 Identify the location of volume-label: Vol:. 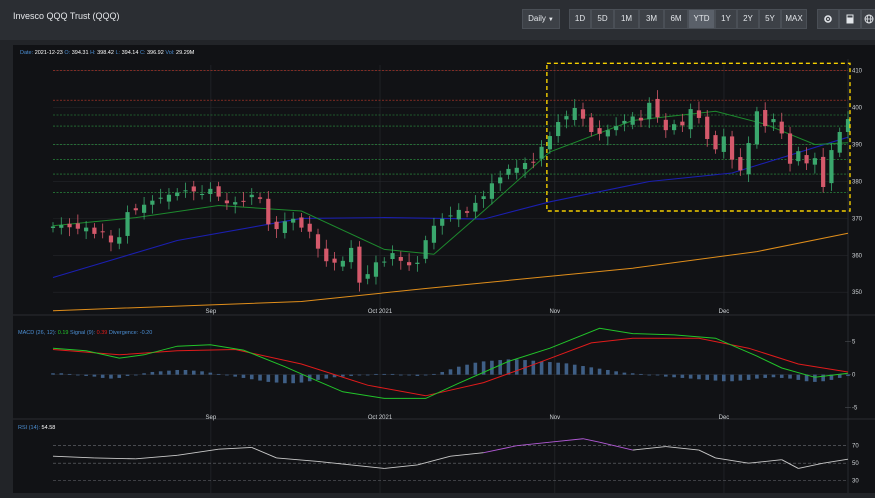
(170, 53).